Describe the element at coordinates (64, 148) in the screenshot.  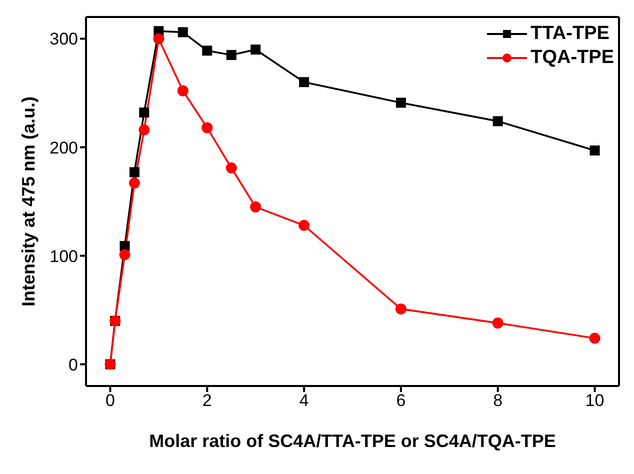
I see `y-tick-label: 200` at that location.